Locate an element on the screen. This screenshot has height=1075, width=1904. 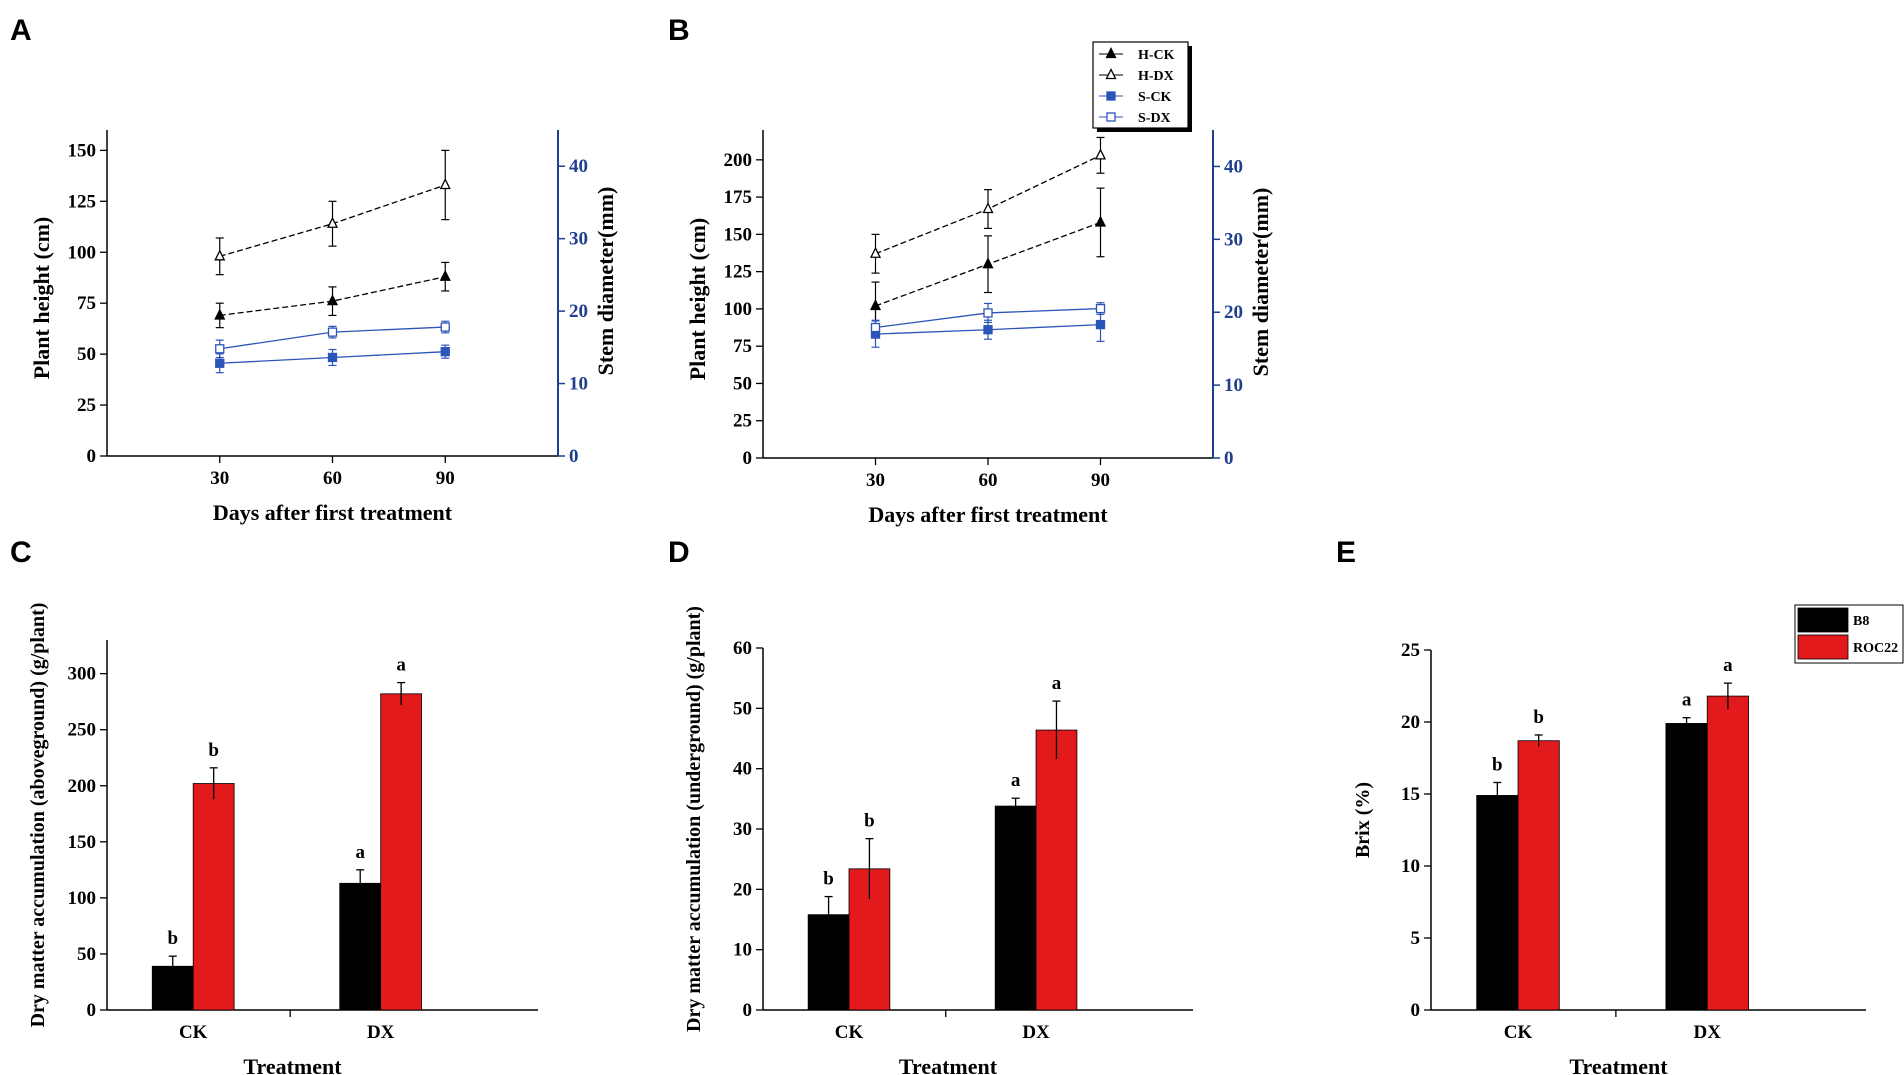
y2-tick-label: 10 is located at coordinates (1233, 385).